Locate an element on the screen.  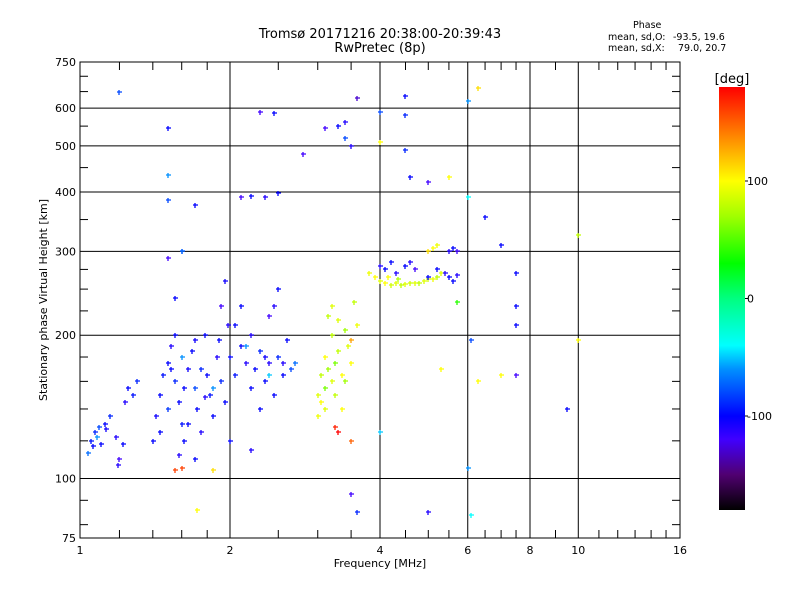
y-tick-label: 100 is located at coordinates (65, 479).